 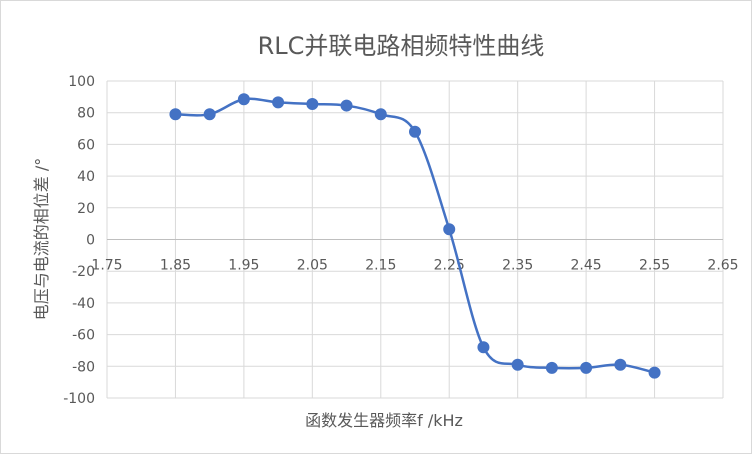 What do you see at coordinates (86, 145) in the screenshot?
I see `y-tick-label: 60` at bounding box center [86, 145].